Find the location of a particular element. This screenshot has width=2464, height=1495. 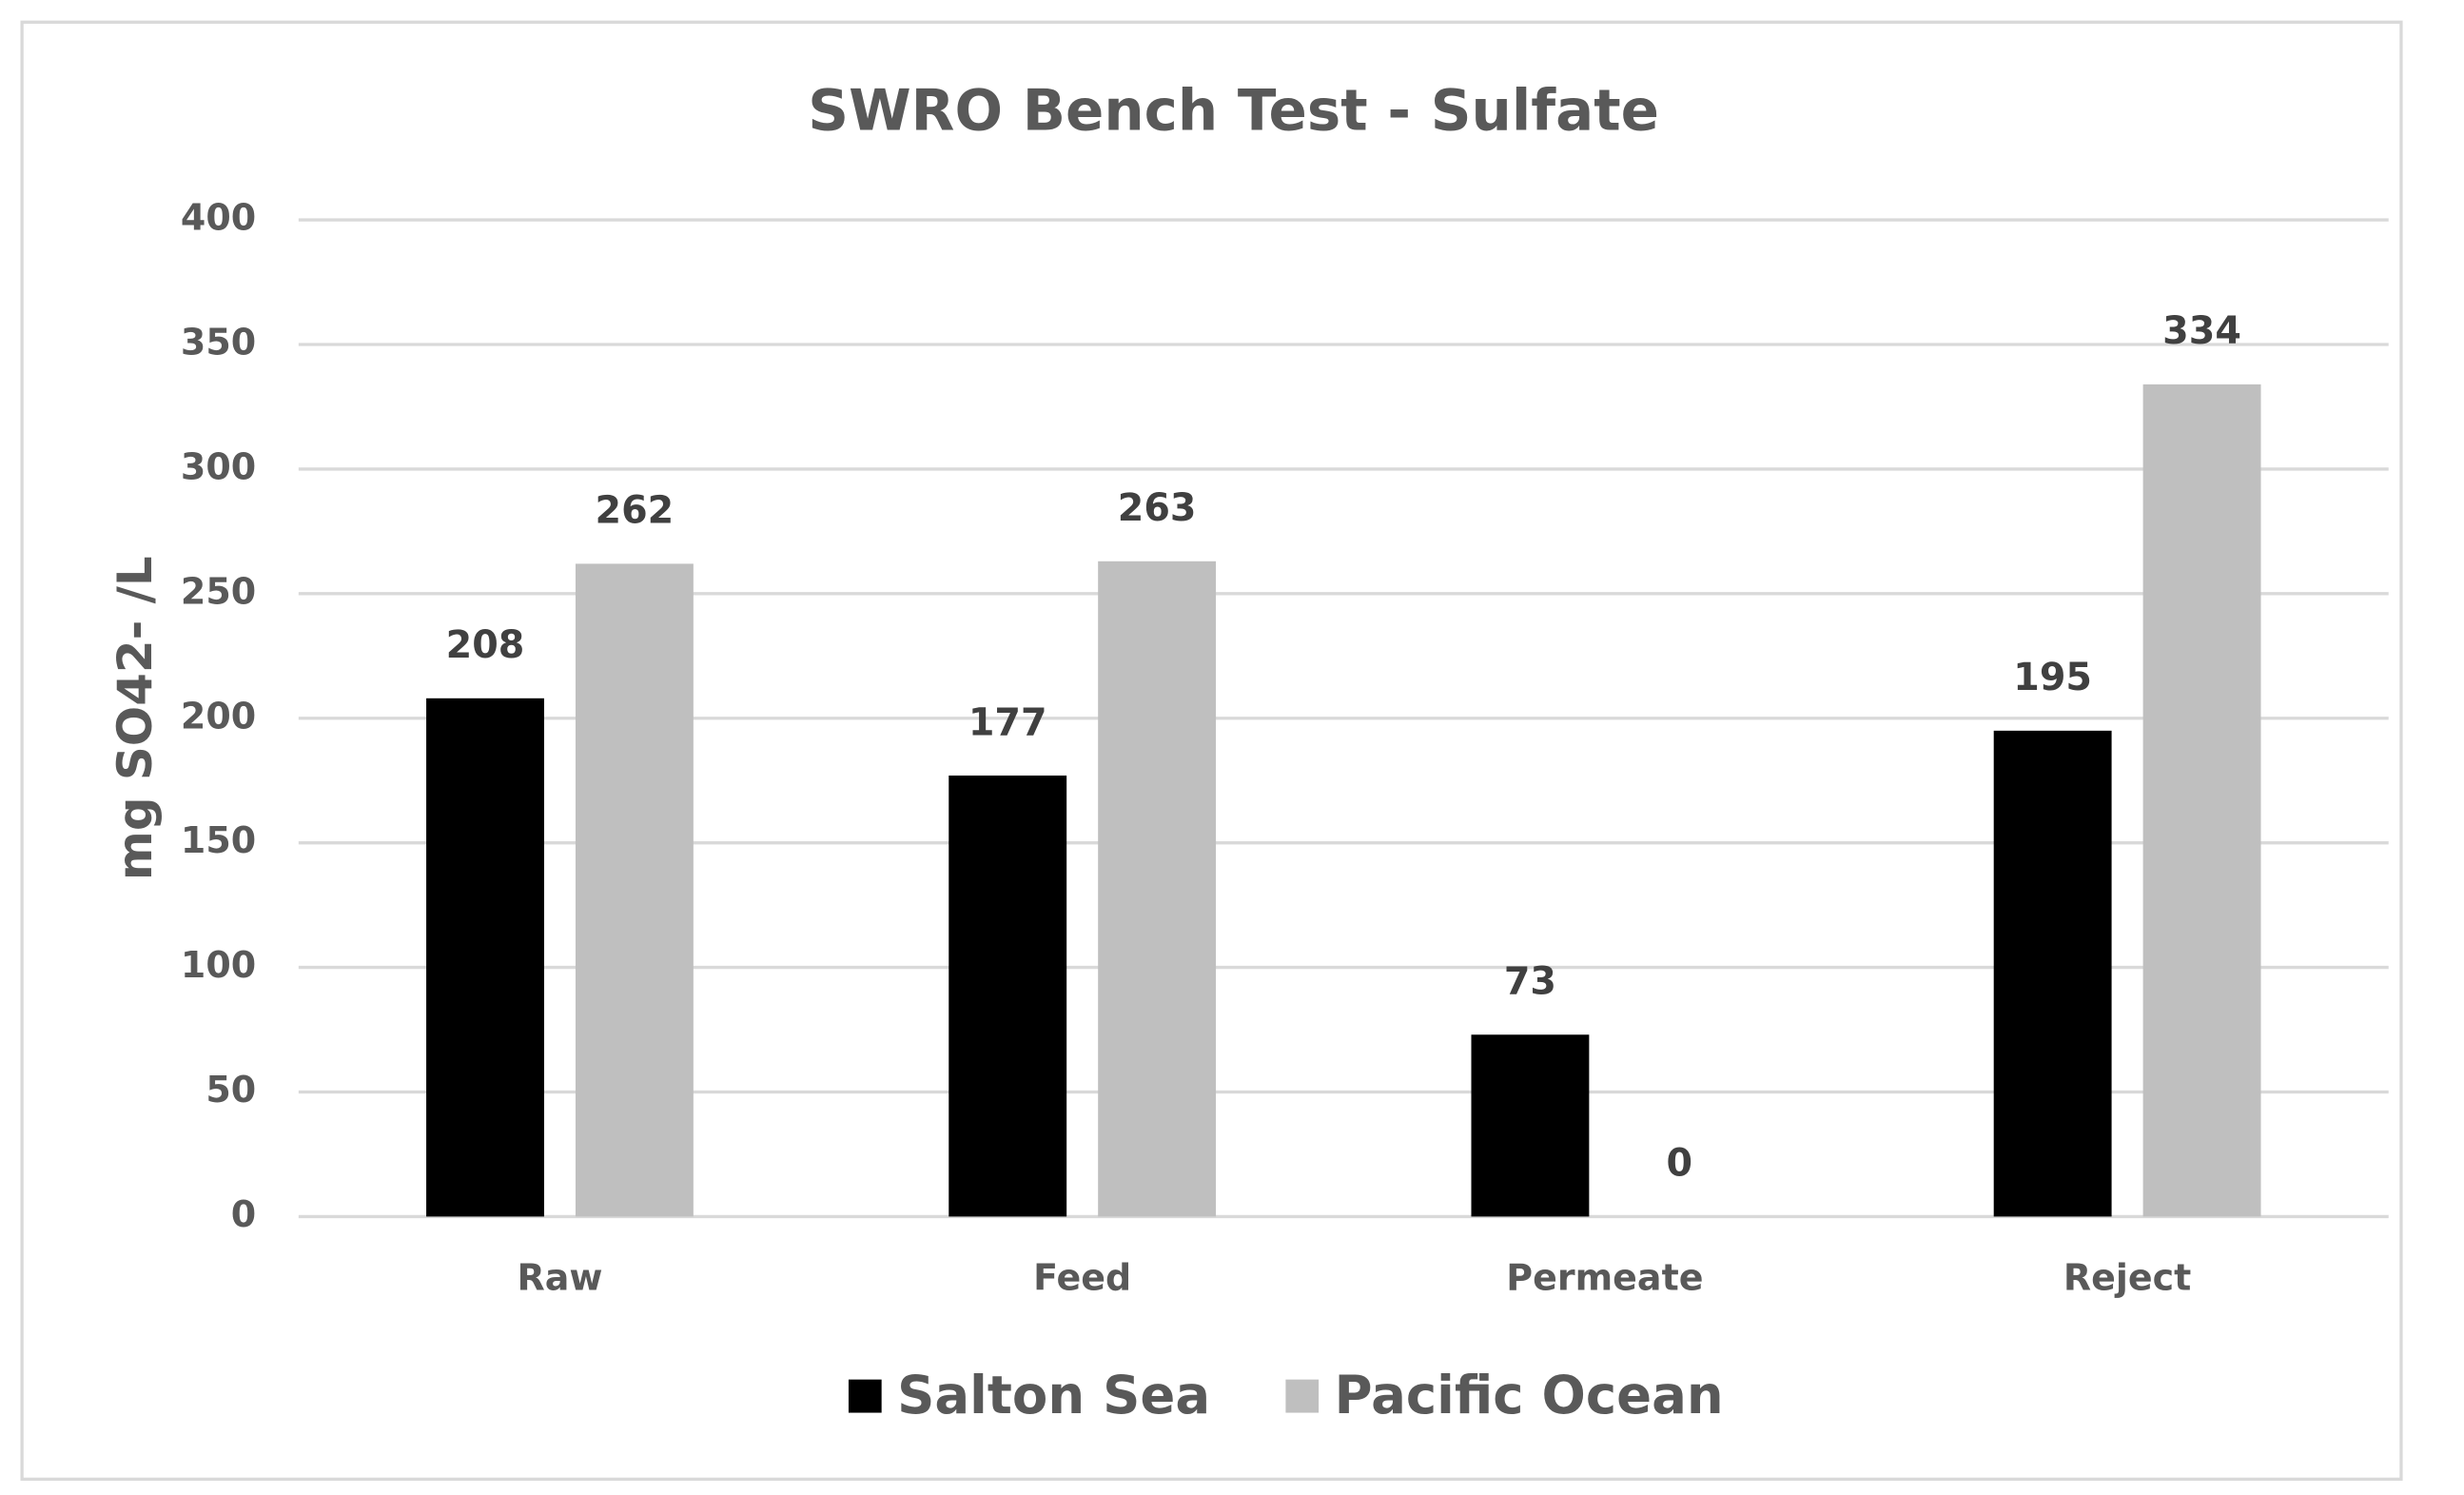

legend-label: Pacific Ocean is located at coordinates (1529, 1396).